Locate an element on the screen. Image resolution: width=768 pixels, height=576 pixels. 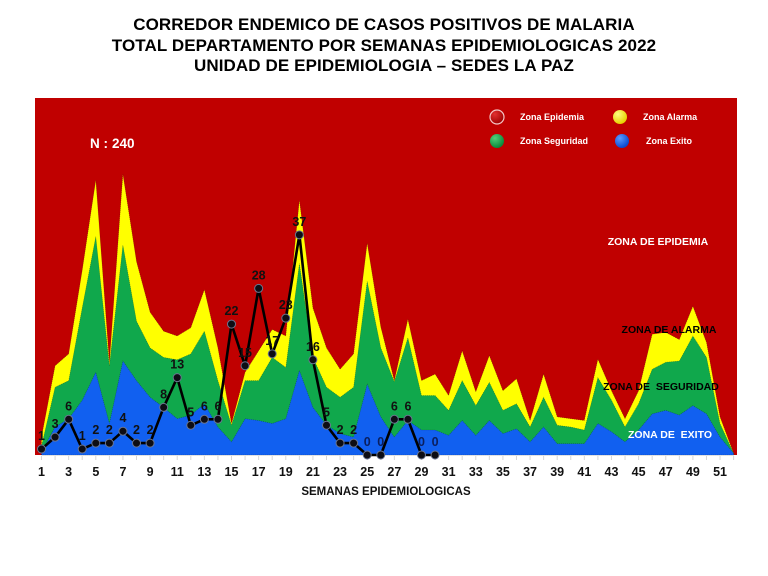
x-tick-label: 39 is located at coordinates (557, 472).